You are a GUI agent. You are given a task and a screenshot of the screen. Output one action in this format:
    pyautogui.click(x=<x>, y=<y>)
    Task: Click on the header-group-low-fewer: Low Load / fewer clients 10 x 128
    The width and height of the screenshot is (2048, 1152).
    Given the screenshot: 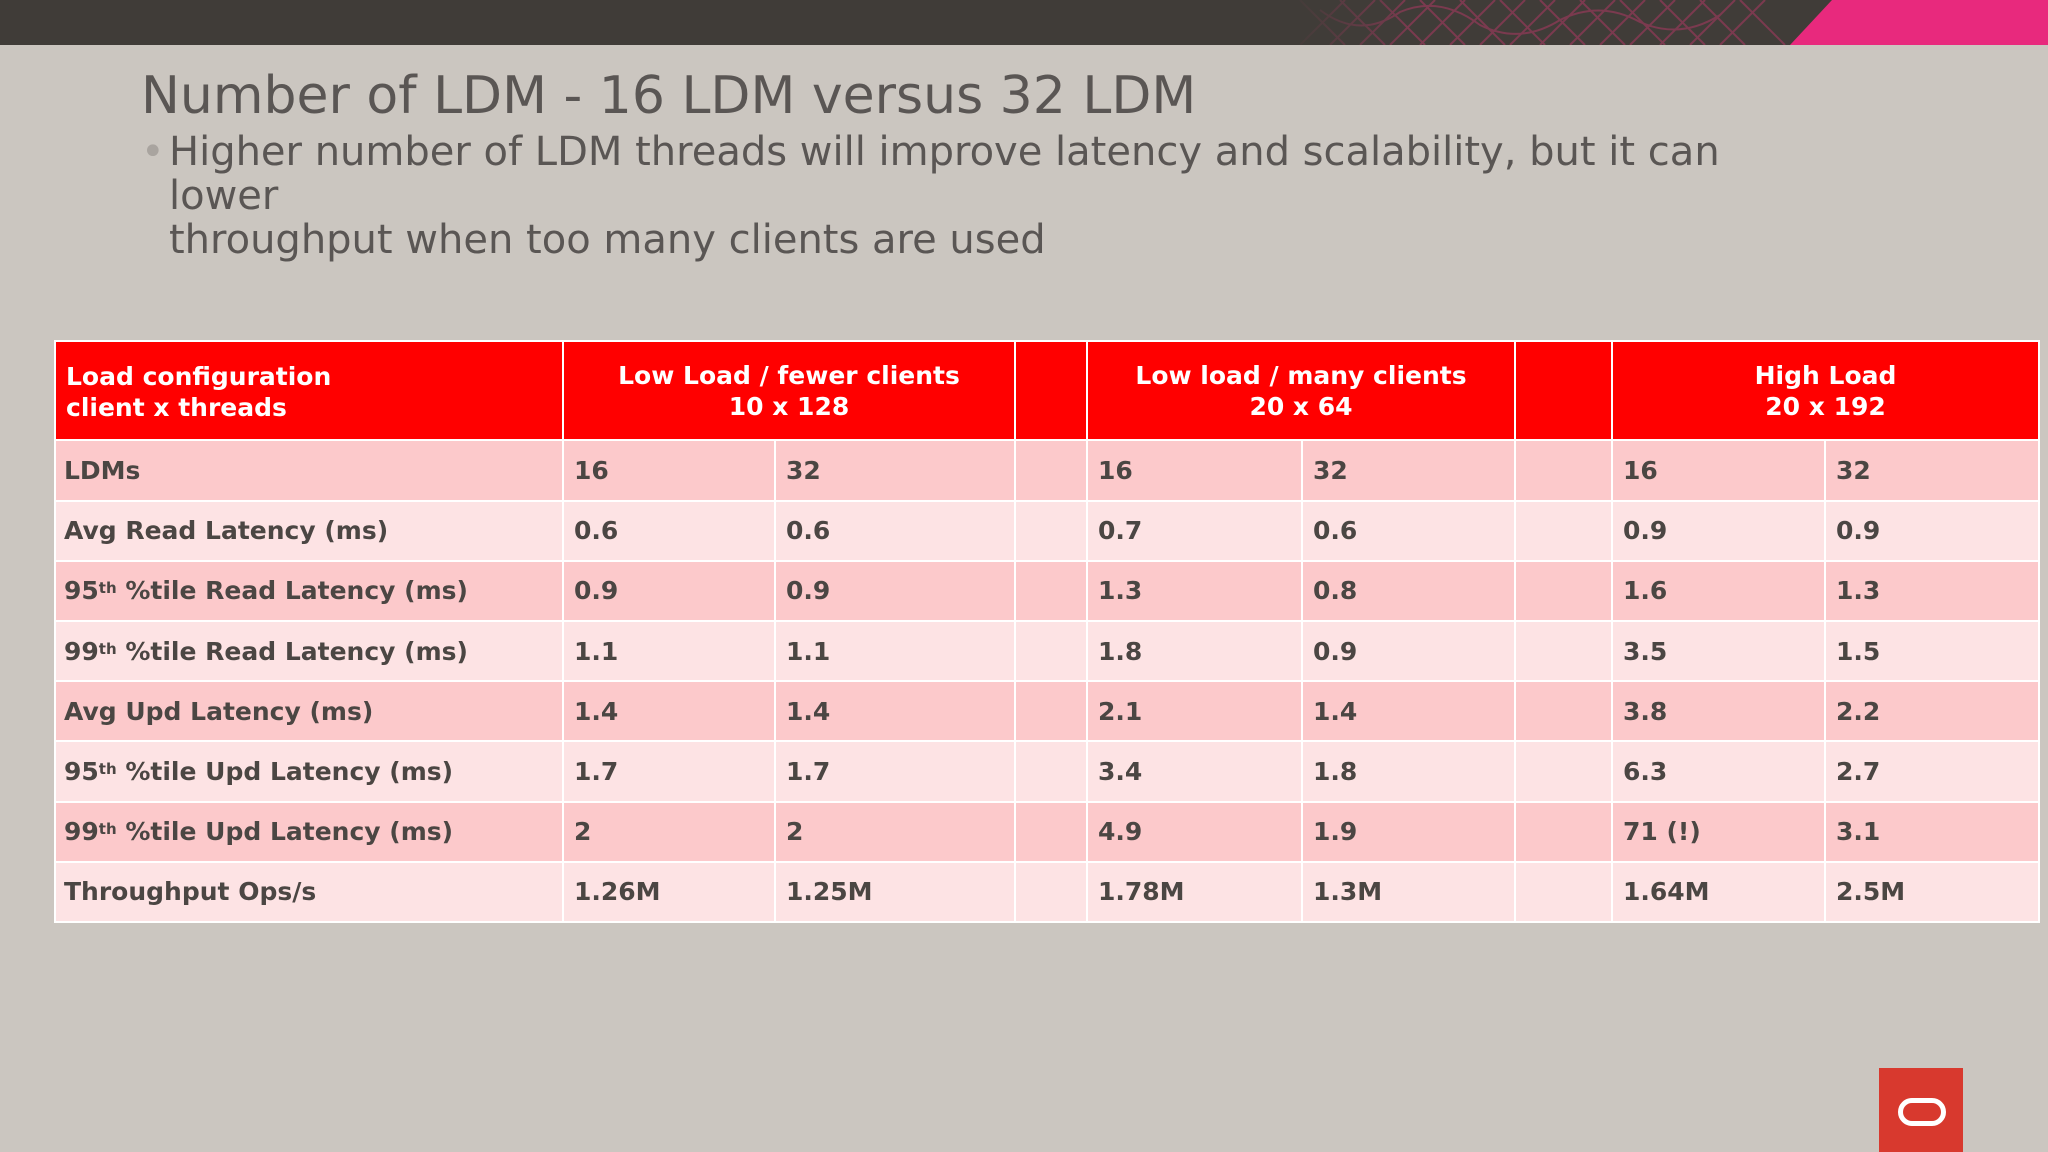 What is the action you would take?
    pyautogui.click(x=789, y=390)
    